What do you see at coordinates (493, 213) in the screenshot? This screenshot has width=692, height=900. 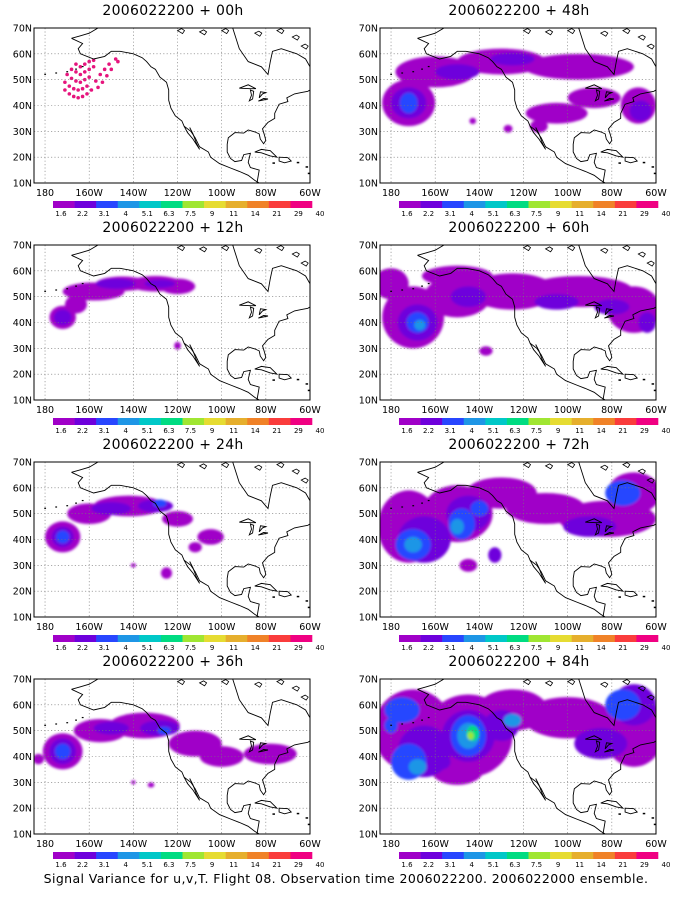 I see `color-scale-label: 5.1` at bounding box center [493, 213].